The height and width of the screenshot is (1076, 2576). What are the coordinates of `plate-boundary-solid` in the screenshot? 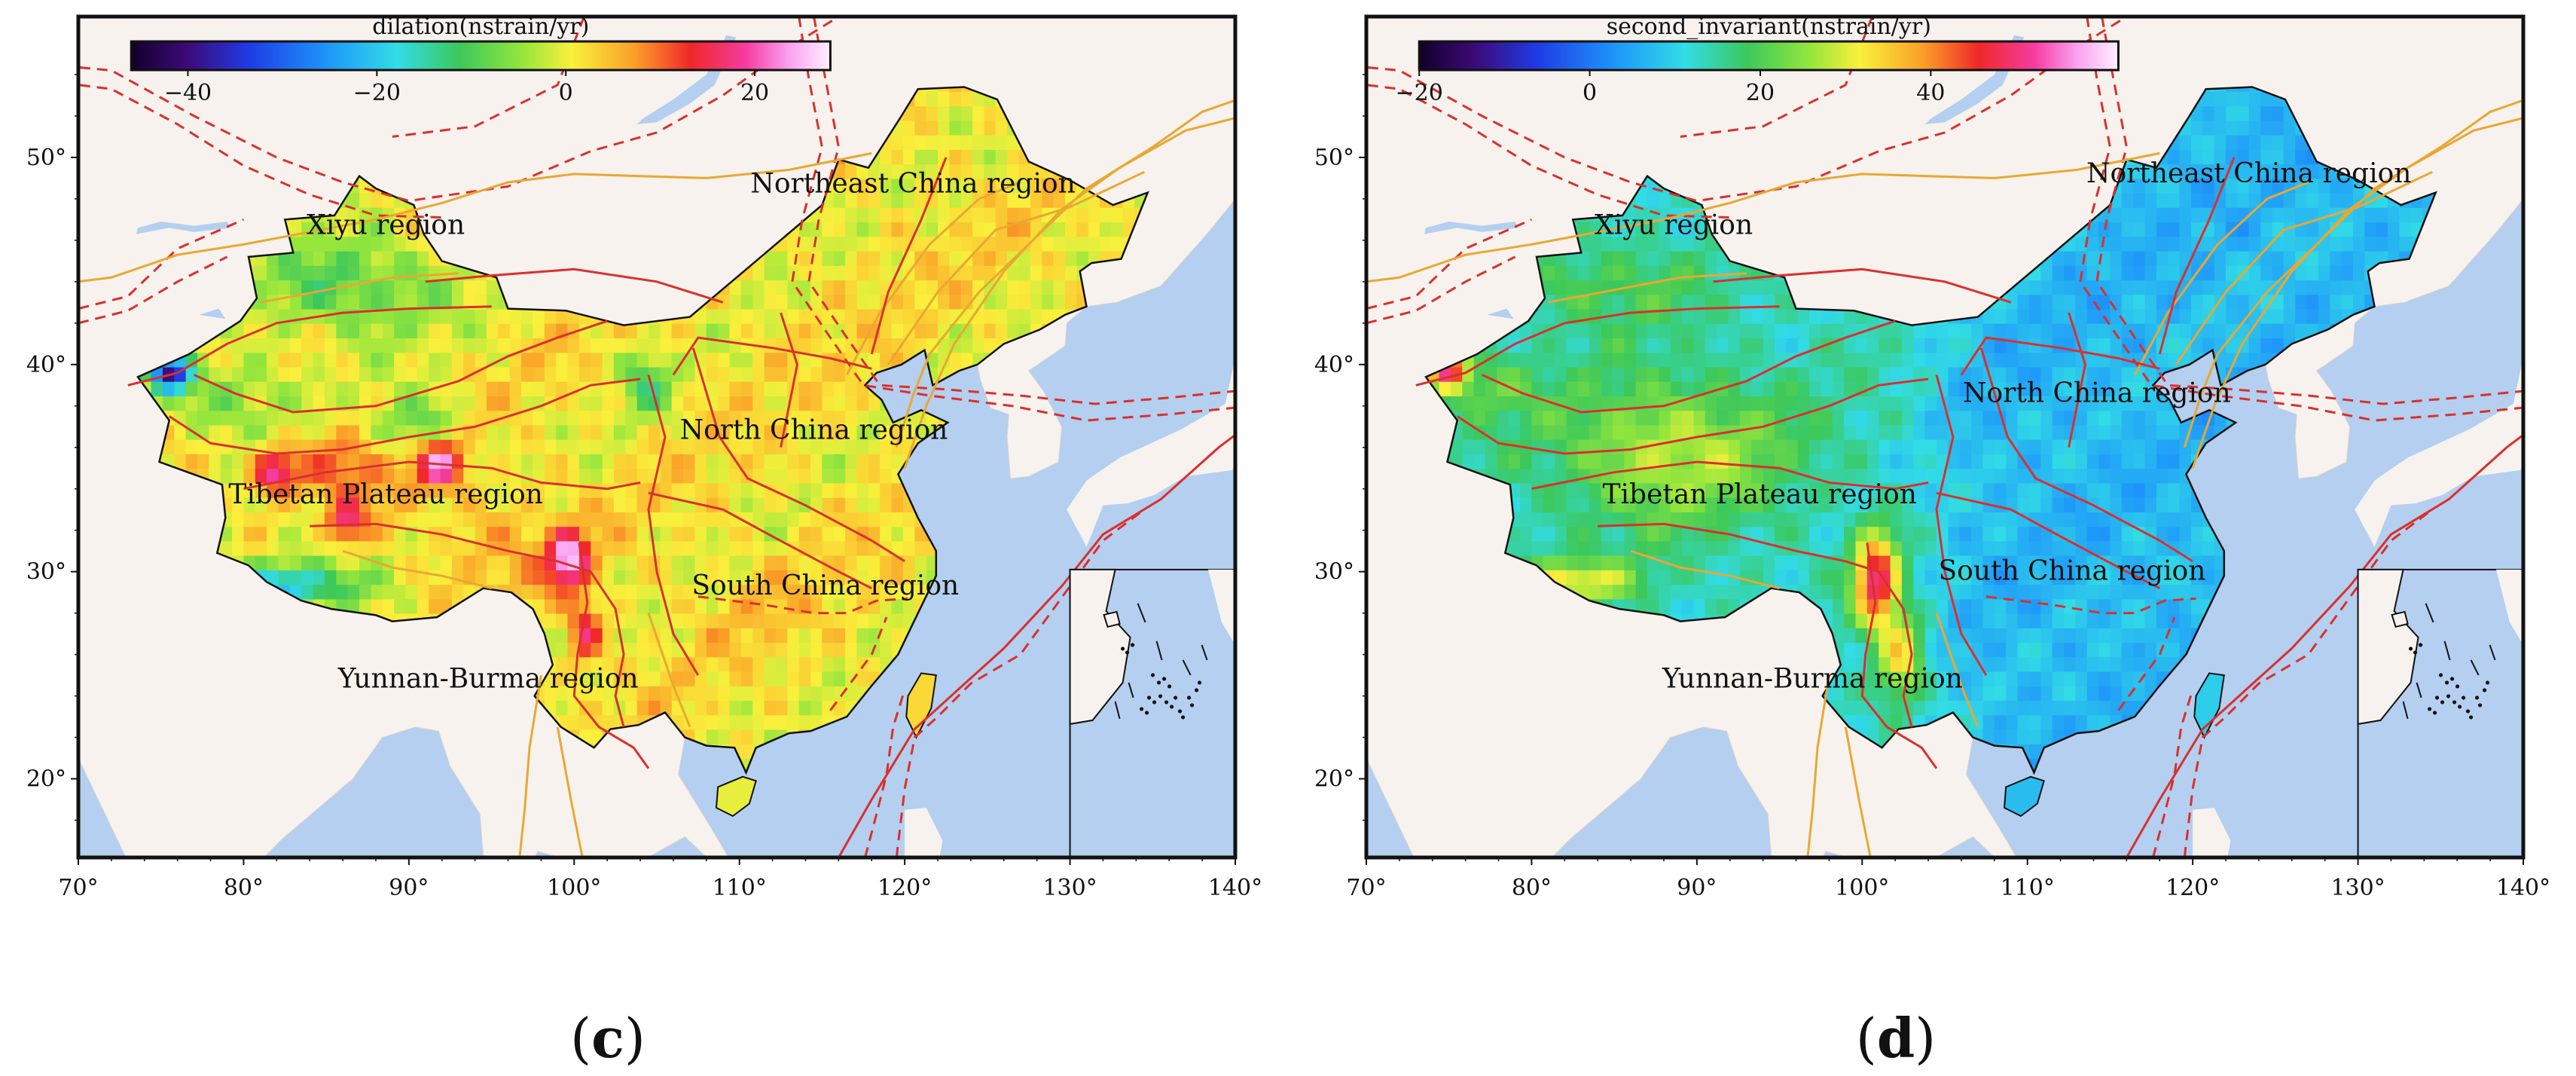 It's located at (2325, 645).